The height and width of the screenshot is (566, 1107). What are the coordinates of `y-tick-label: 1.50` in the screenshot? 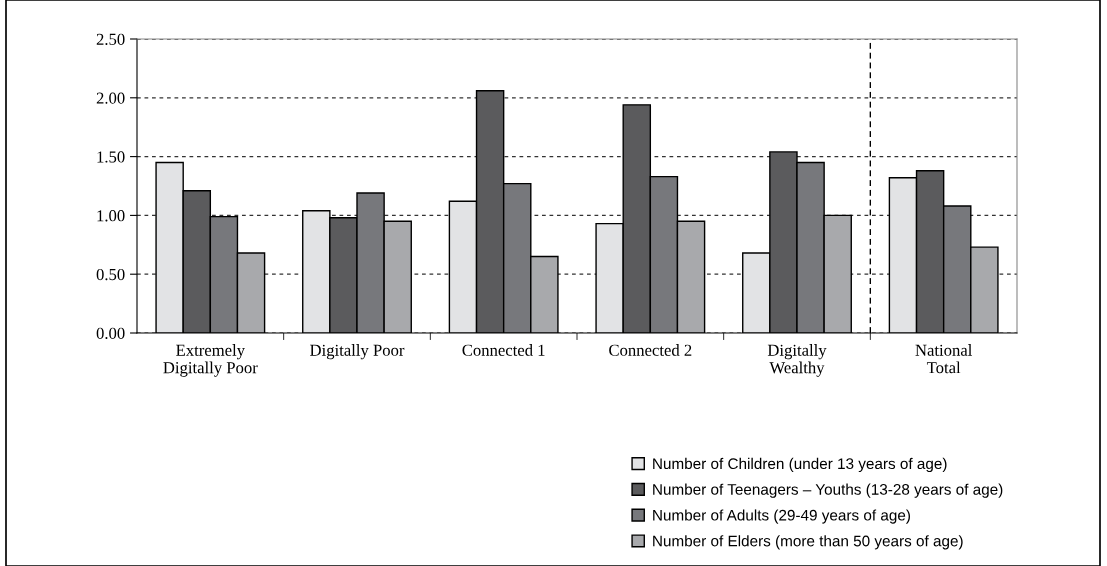 It's located at (111, 157).